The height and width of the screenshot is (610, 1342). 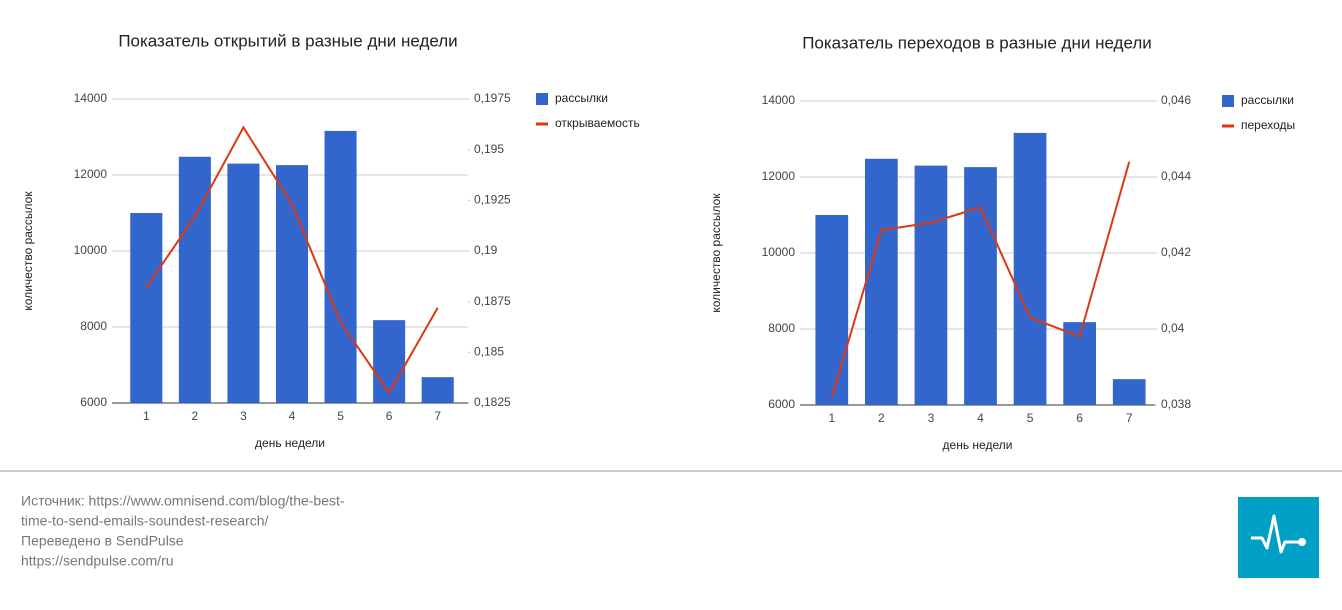 What do you see at coordinates (1176, 100) in the screenshot?
I see `y2-tick-label: 0,046` at bounding box center [1176, 100].